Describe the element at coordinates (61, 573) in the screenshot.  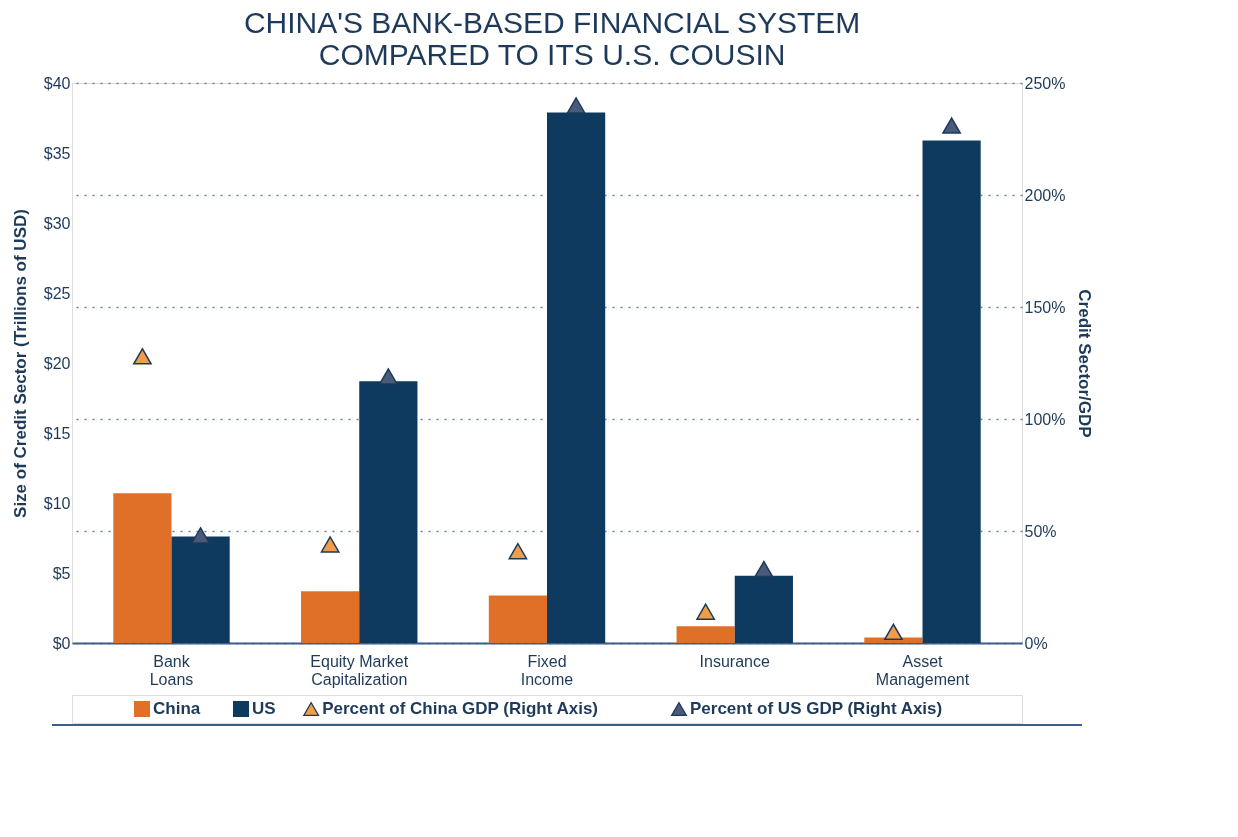
I see `y-tick-label: $5` at that location.